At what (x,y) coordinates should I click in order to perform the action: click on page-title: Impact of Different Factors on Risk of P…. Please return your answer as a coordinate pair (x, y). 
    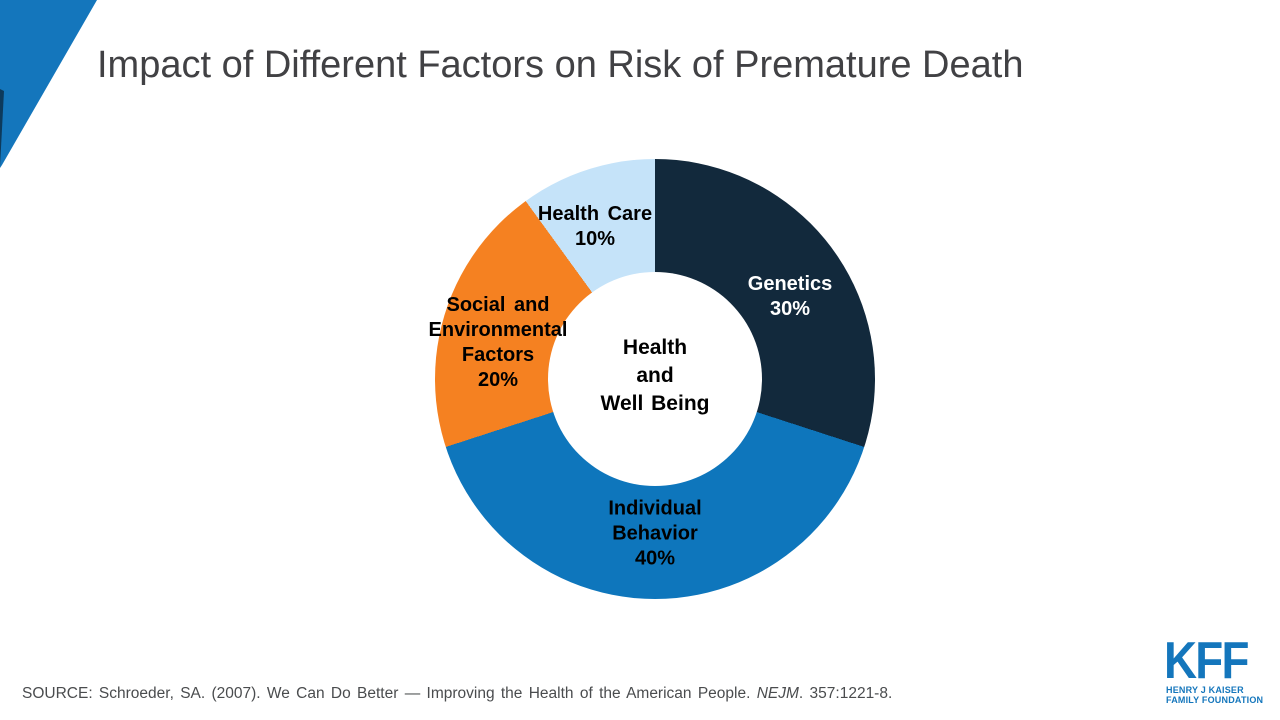
    Looking at the image, I should click on (560, 65).